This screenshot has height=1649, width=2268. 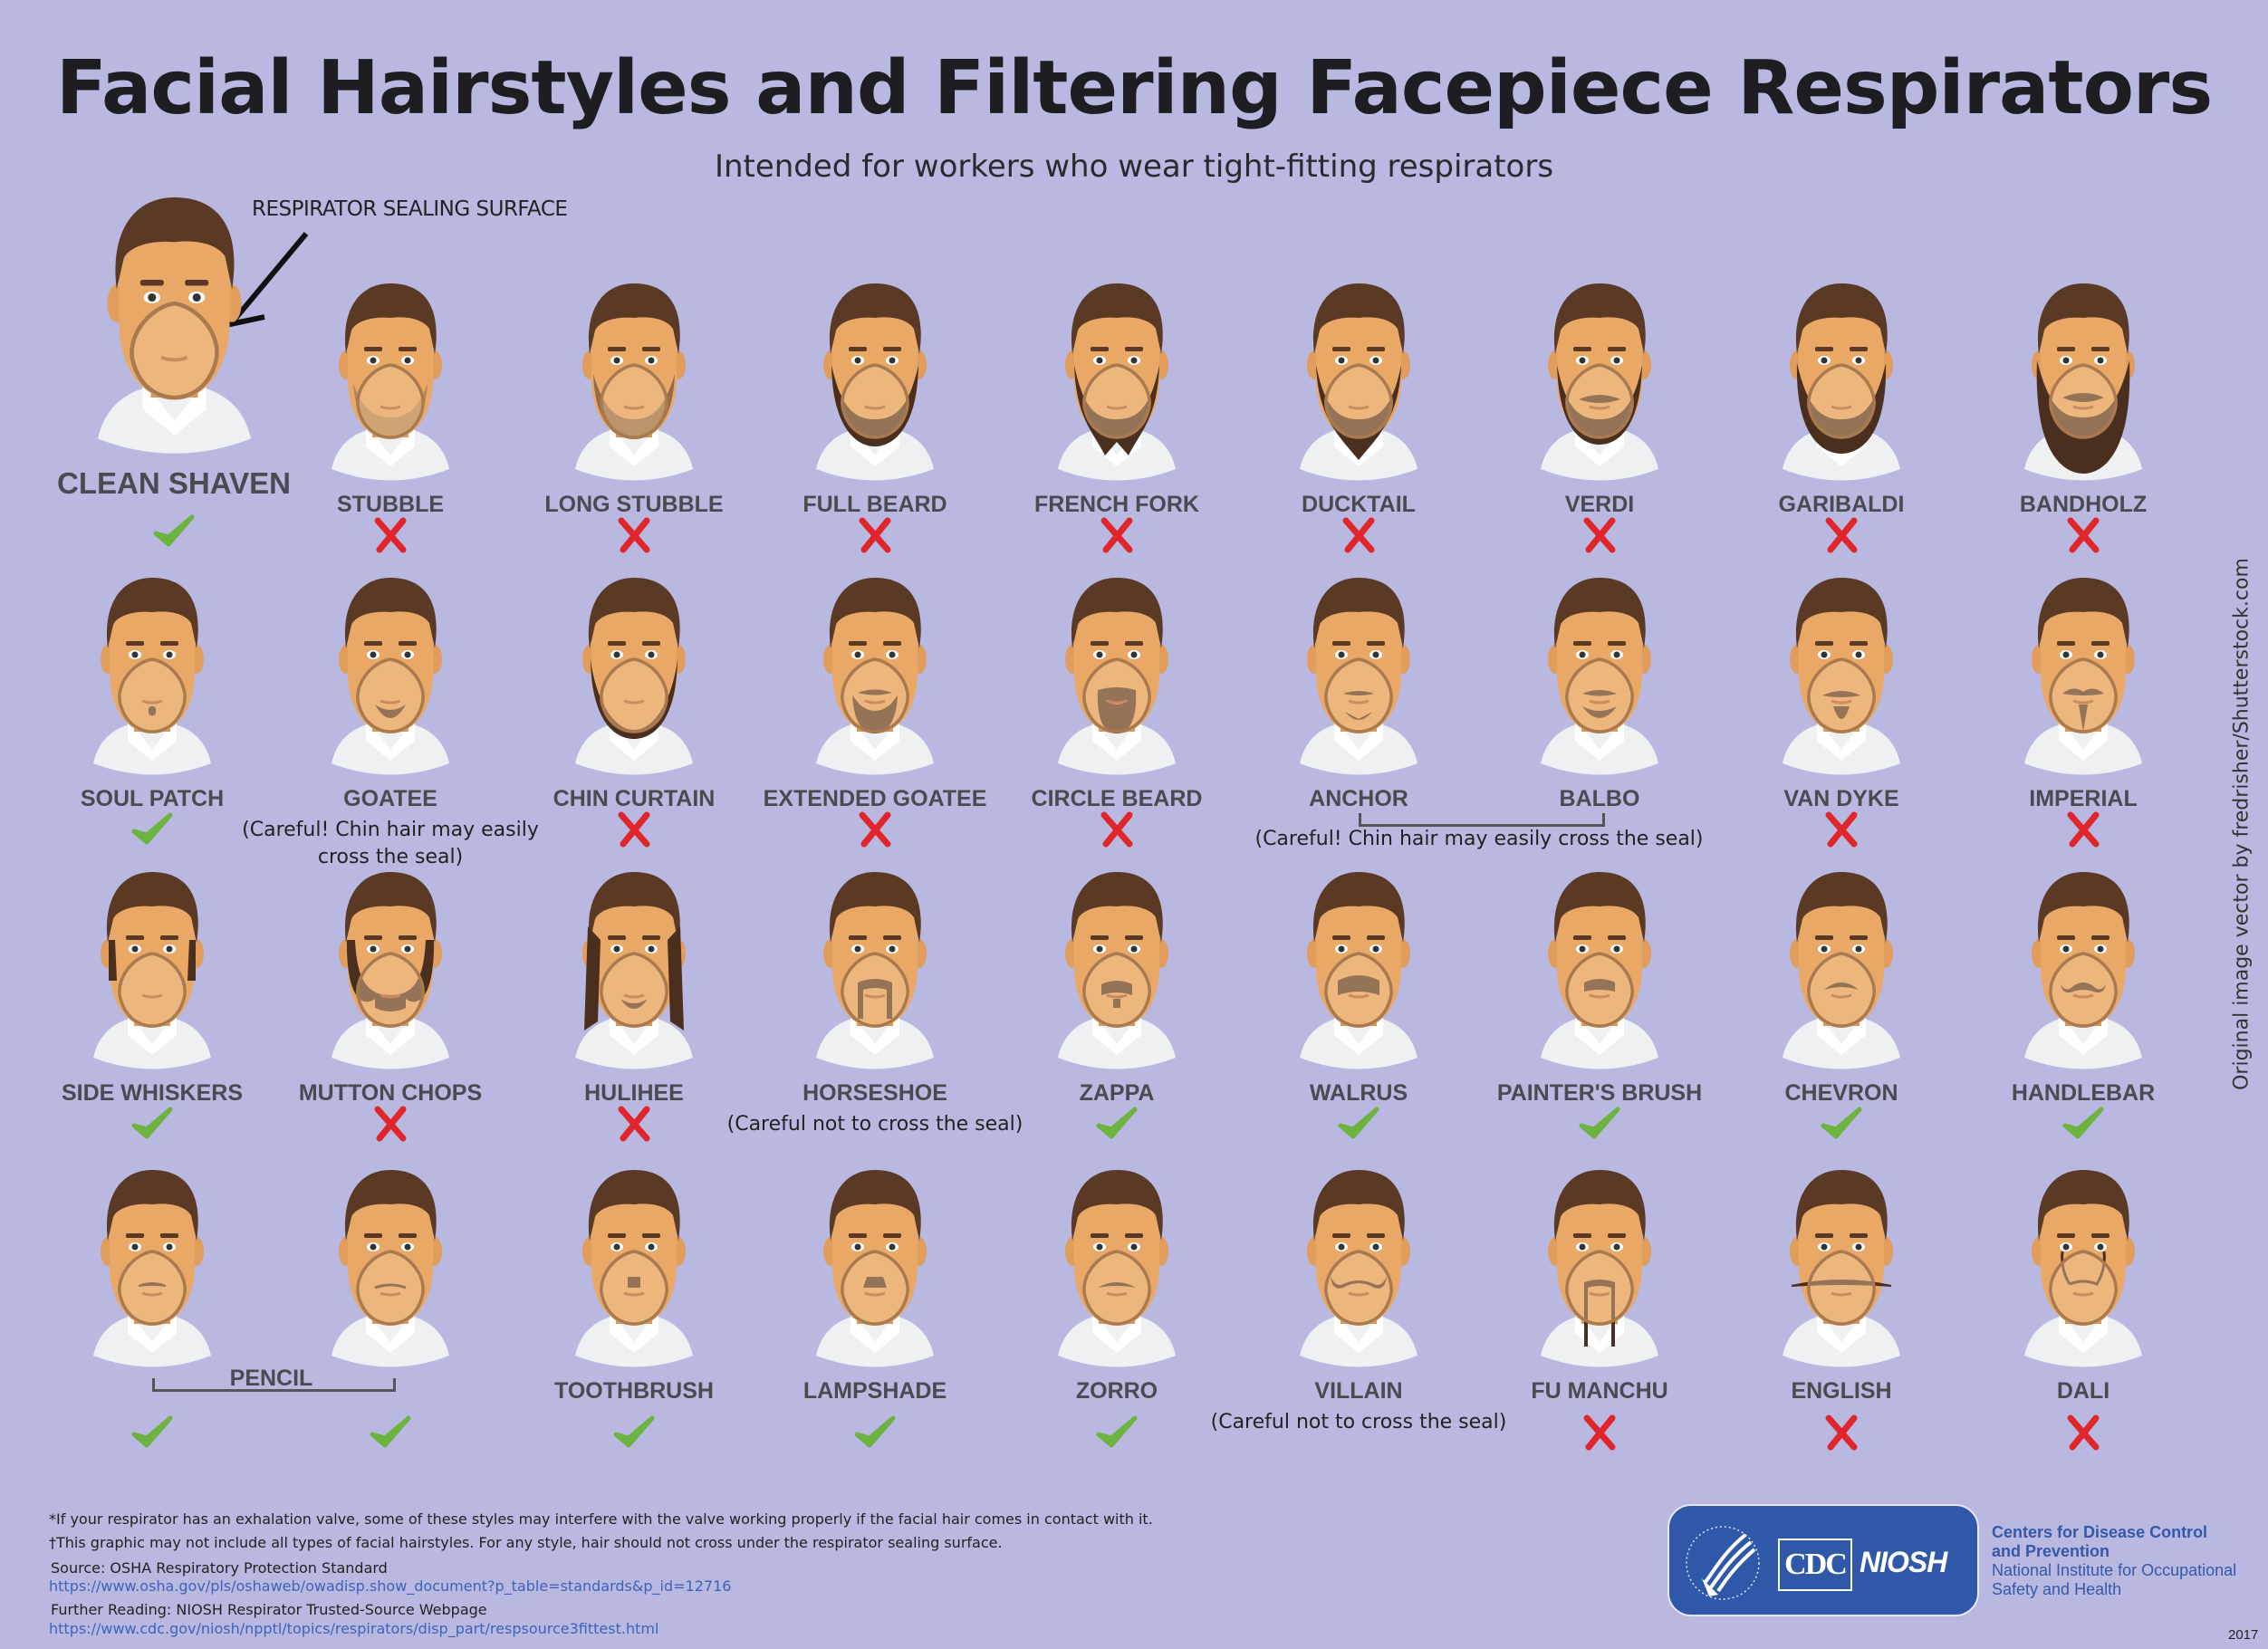 What do you see at coordinates (1117, 413) in the screenshot?
I see `hairstyle-fork: FRENCH FORK` at bounding box center [1117, 413].